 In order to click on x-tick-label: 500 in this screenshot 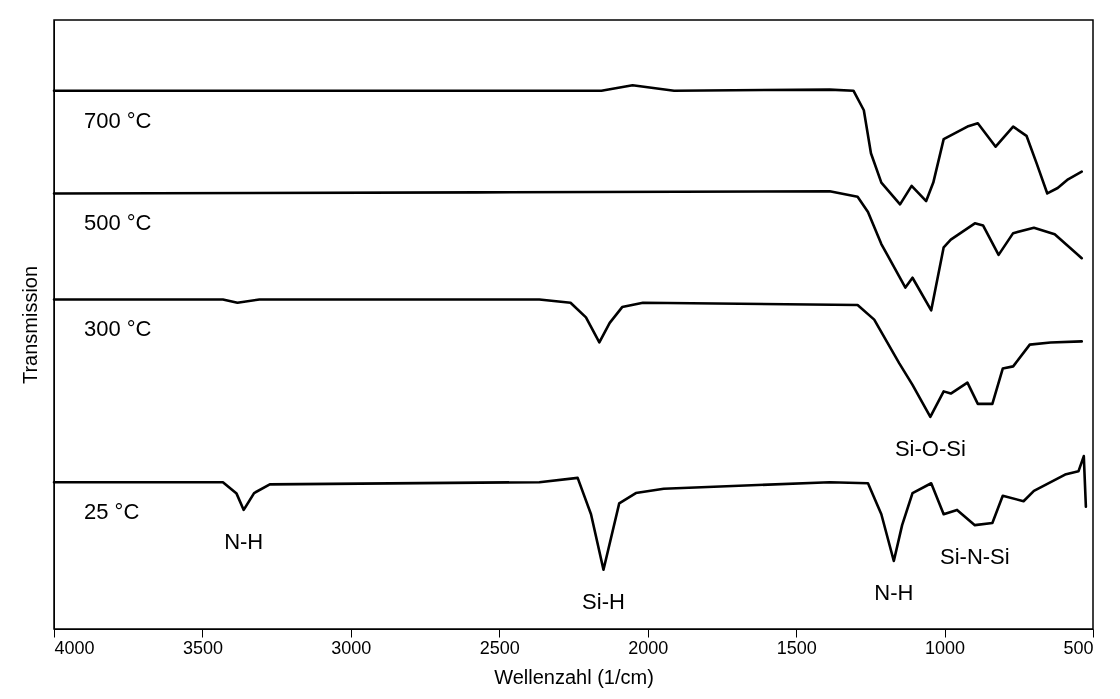, I will do `click(1078, 647)`.